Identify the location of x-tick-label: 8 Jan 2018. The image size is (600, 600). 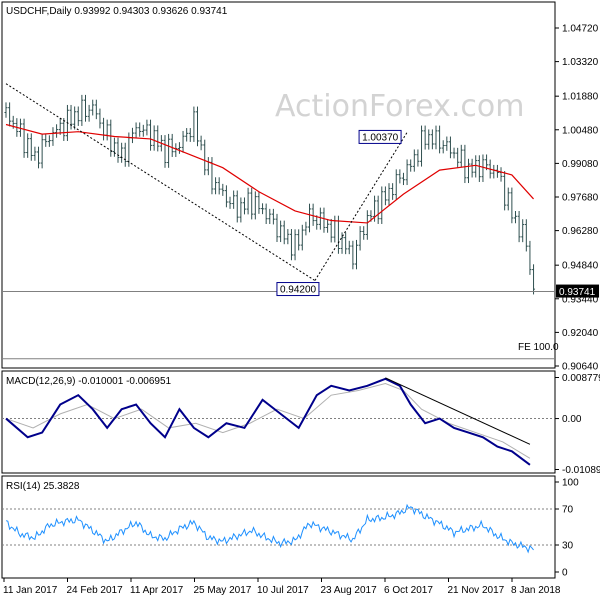
(536, 590).